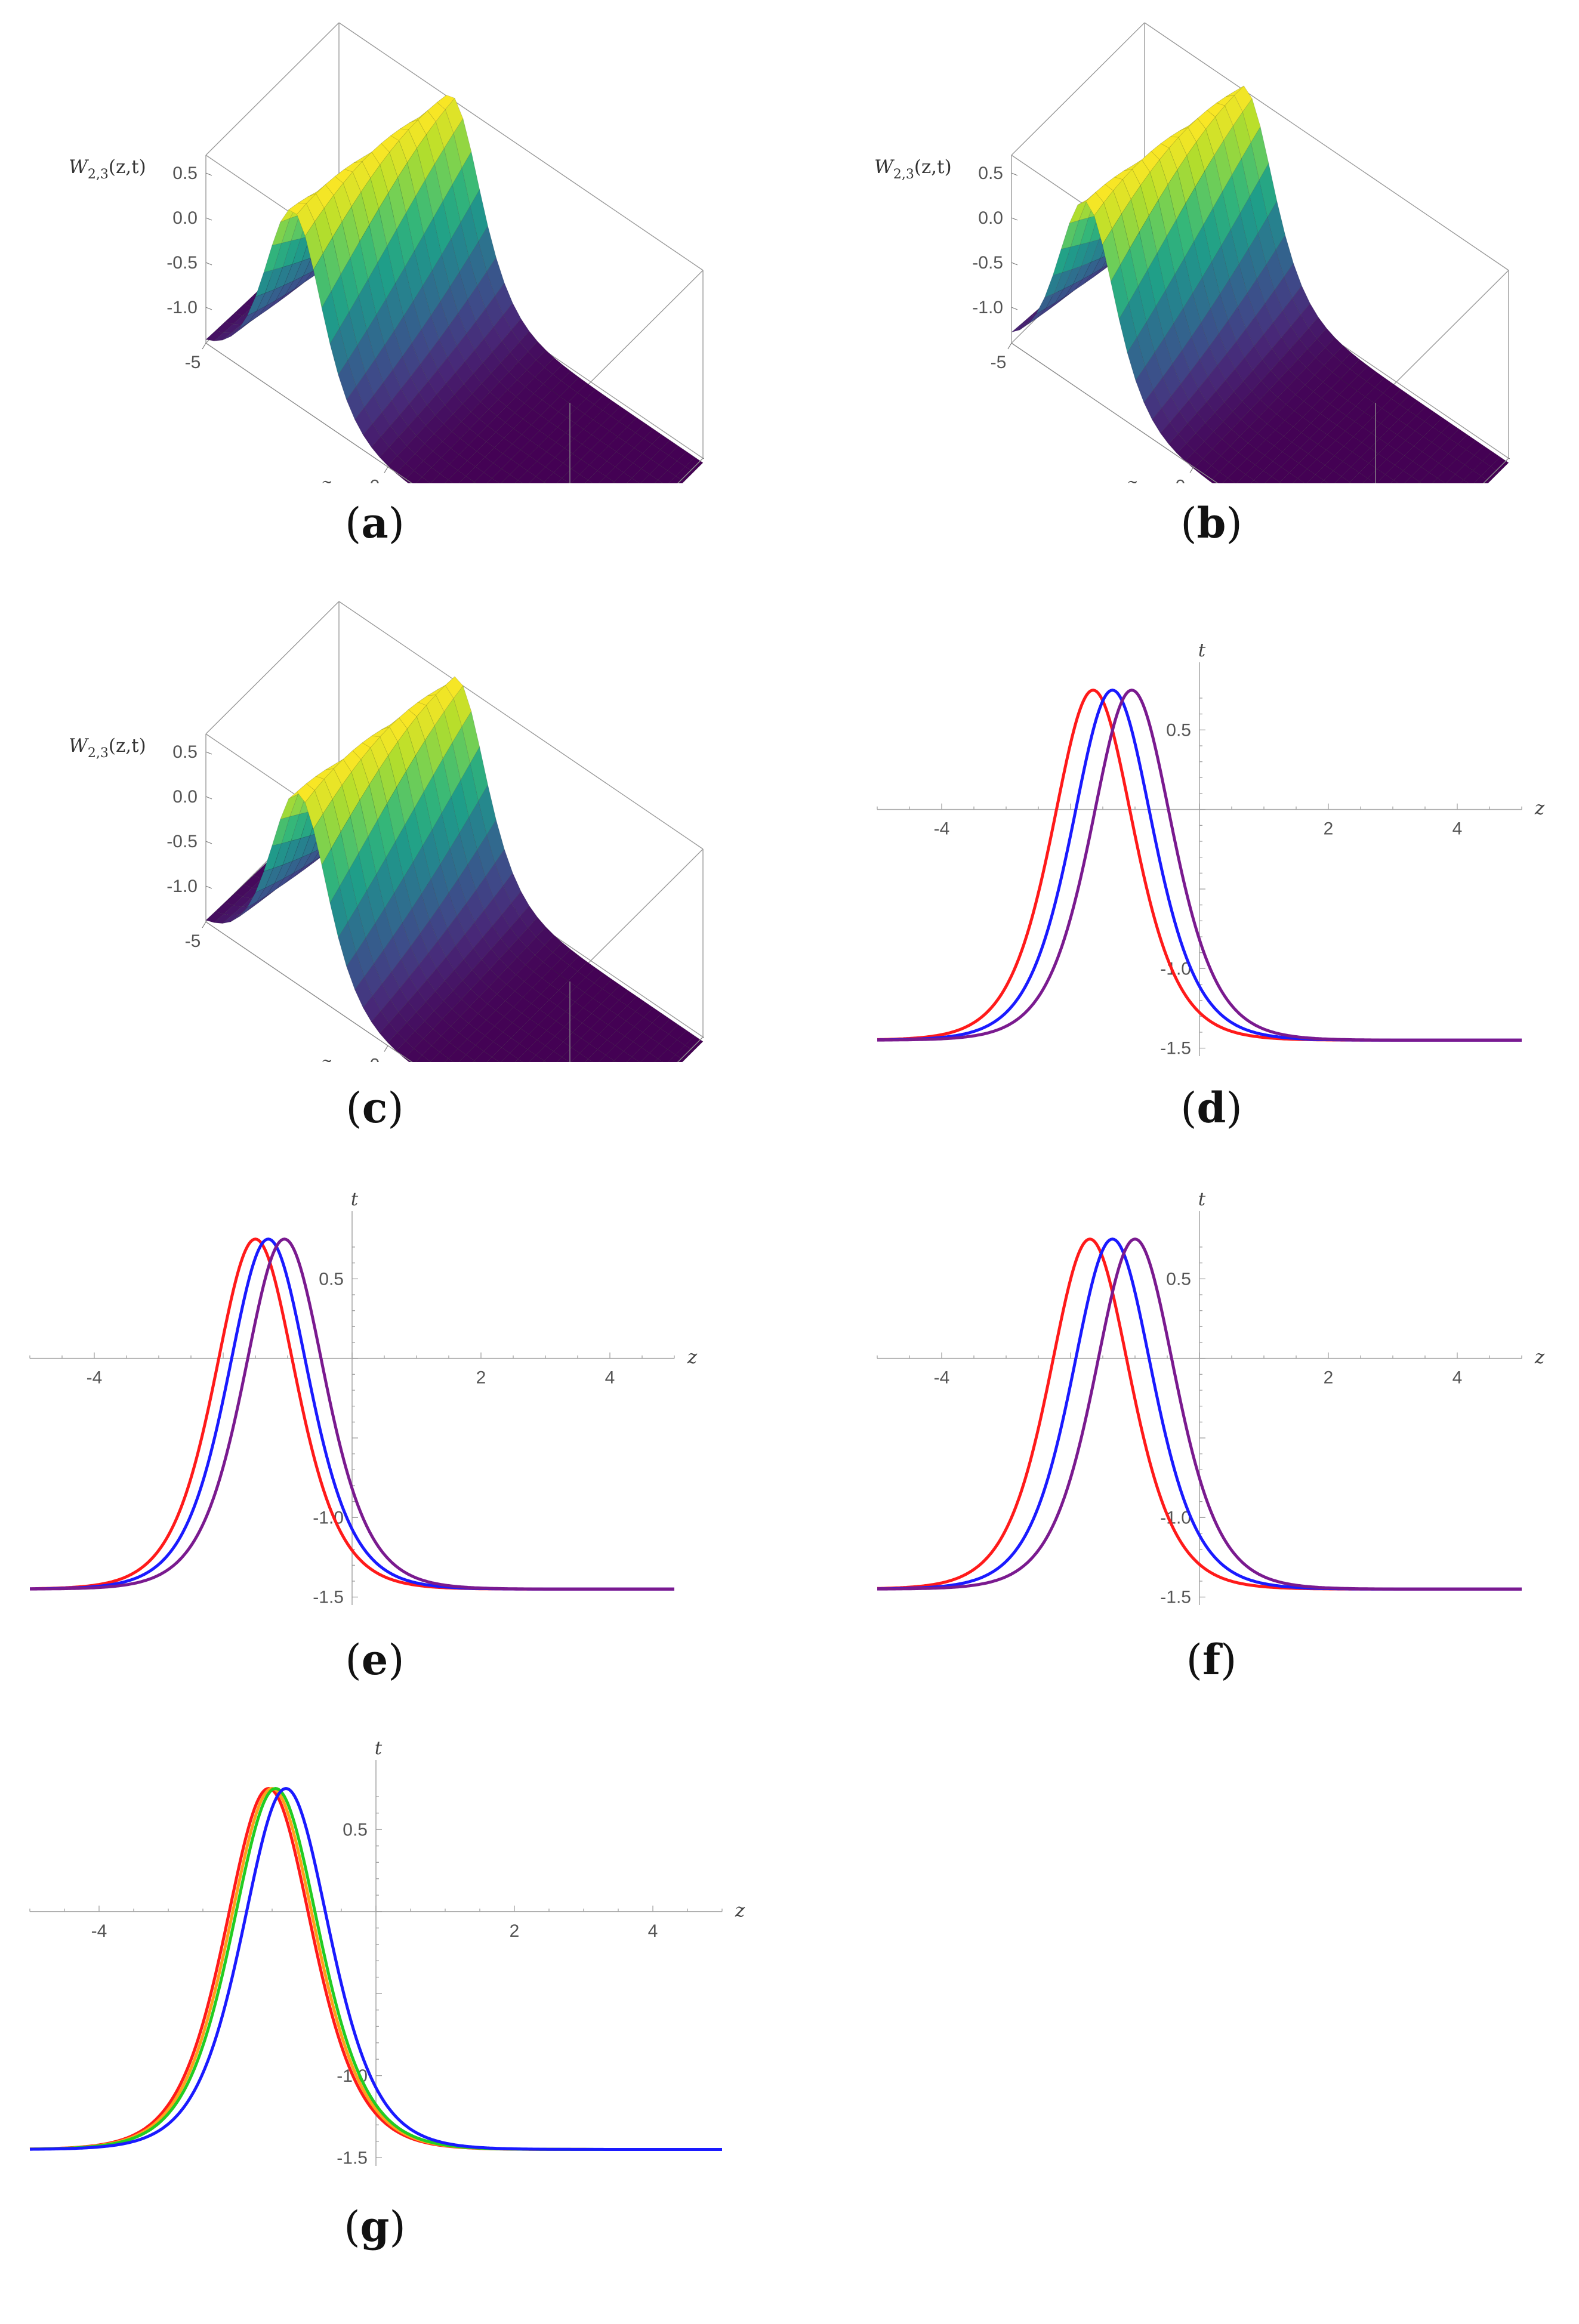 Image resolution: width=1579 pixels, height=2324 pixels. I want to click on surface-mesh-c, so click(454, 925).